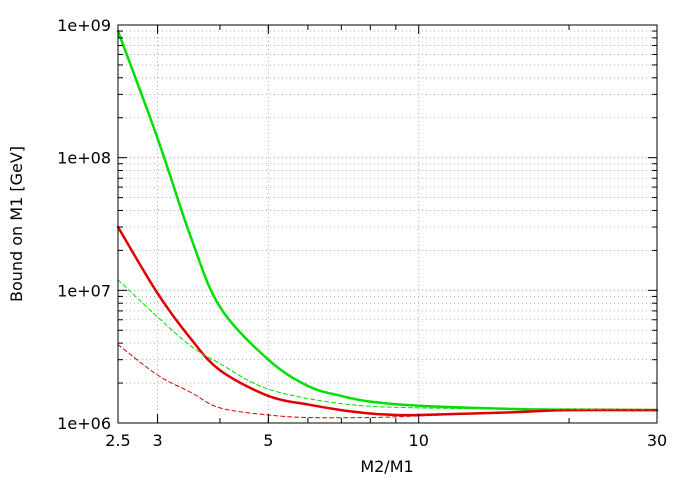 The image size is (690, 485). Describe the element at coordinates (117, 440) in the screenshot. I see `x-tick-label: 2.5` at that location.